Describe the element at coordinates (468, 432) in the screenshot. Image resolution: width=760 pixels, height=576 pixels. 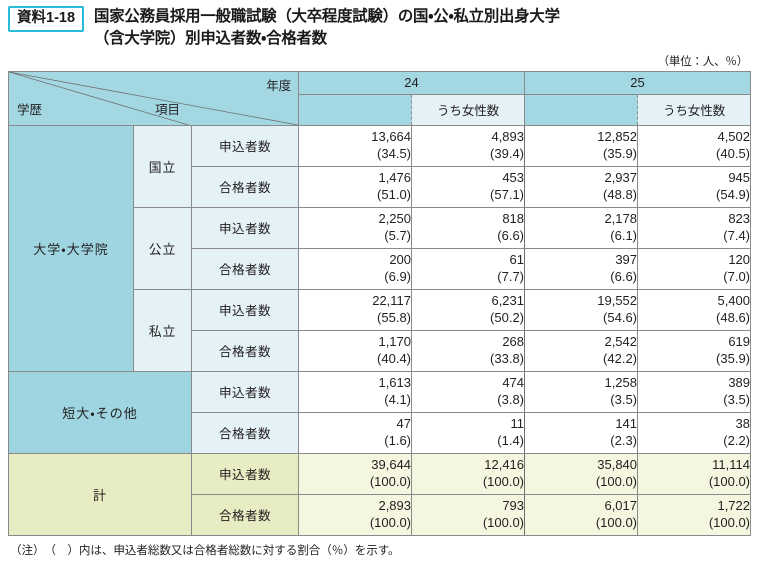
I see `data-cell: 11 (1.4)` at that location.